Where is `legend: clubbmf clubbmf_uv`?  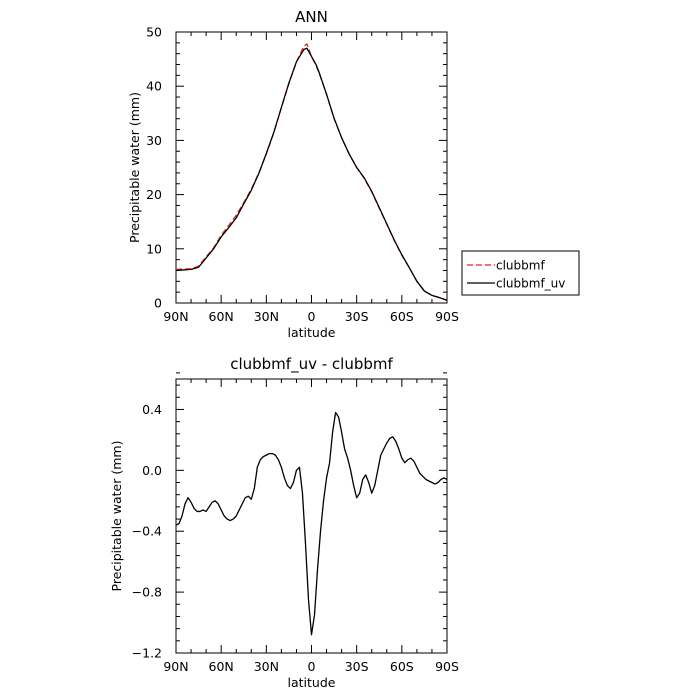 legend: clubbmf clubbmf_uv is located at coordinates (520, 273).